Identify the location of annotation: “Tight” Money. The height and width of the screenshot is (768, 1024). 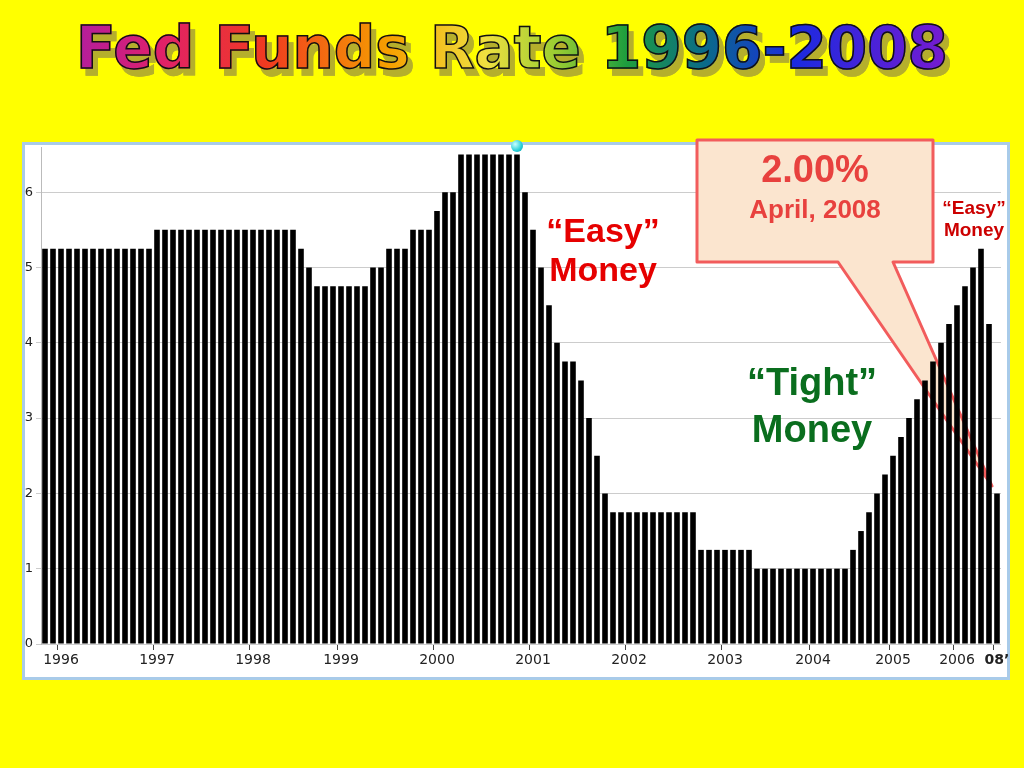
(812, 406).